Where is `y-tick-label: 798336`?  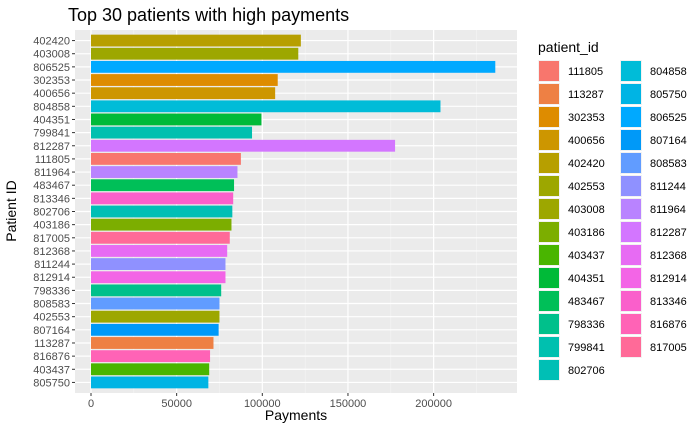 y-tick-label: 798336 is located at coordinates (51, 291).